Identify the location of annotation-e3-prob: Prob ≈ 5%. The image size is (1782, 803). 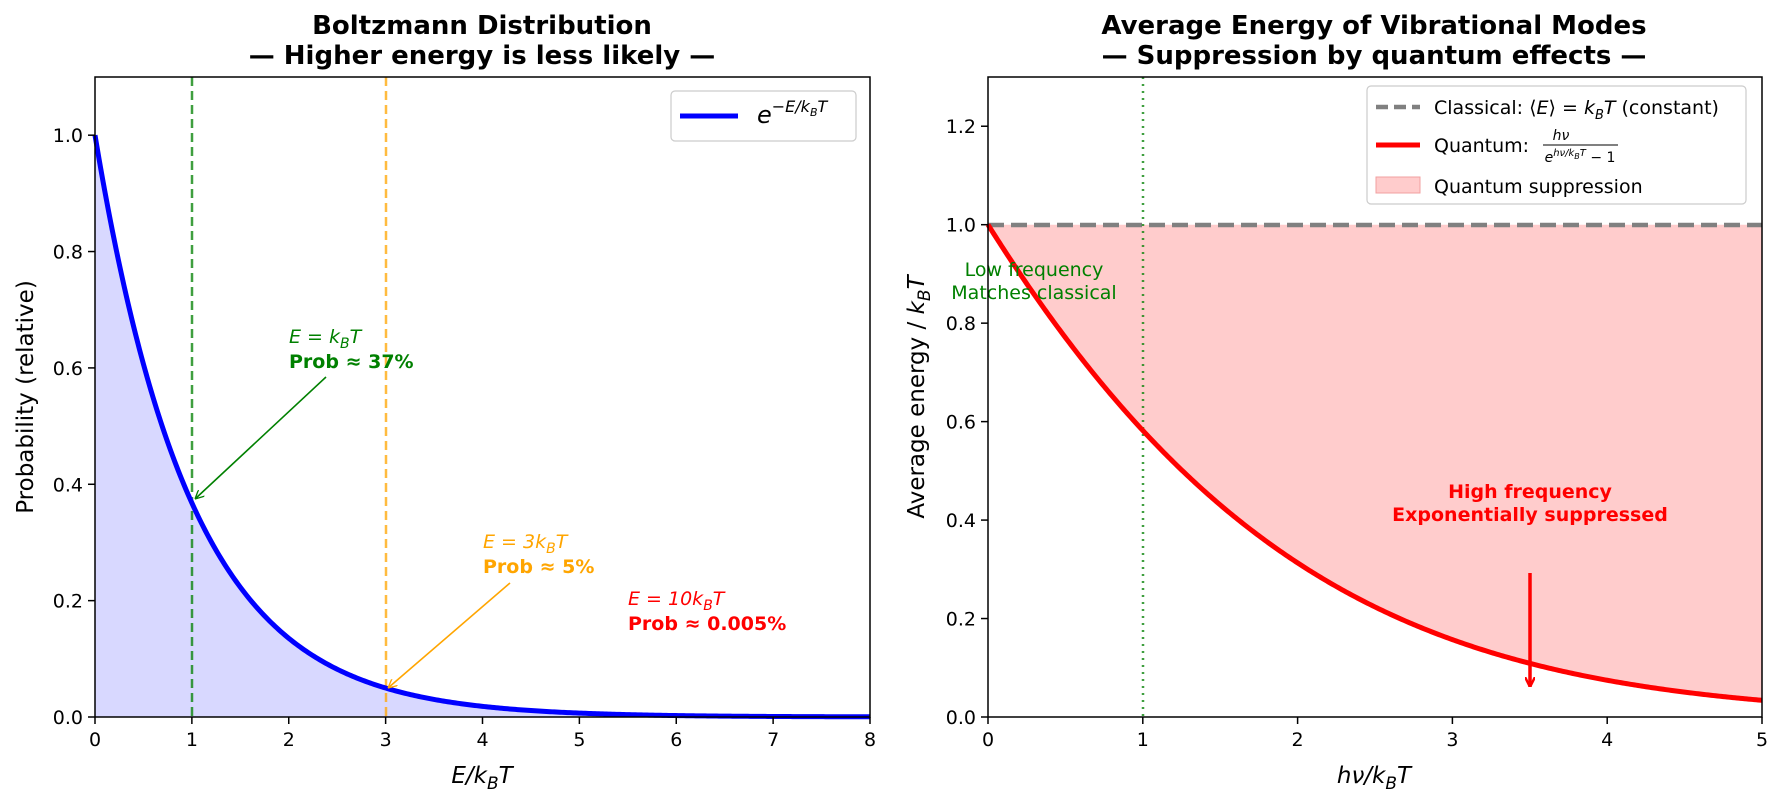
(538, 567).